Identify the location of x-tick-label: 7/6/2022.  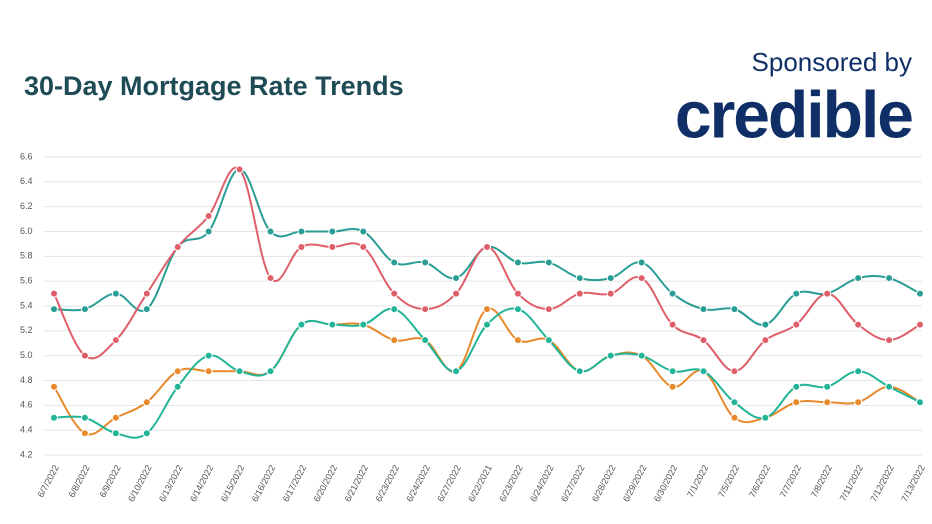
(759, 481).